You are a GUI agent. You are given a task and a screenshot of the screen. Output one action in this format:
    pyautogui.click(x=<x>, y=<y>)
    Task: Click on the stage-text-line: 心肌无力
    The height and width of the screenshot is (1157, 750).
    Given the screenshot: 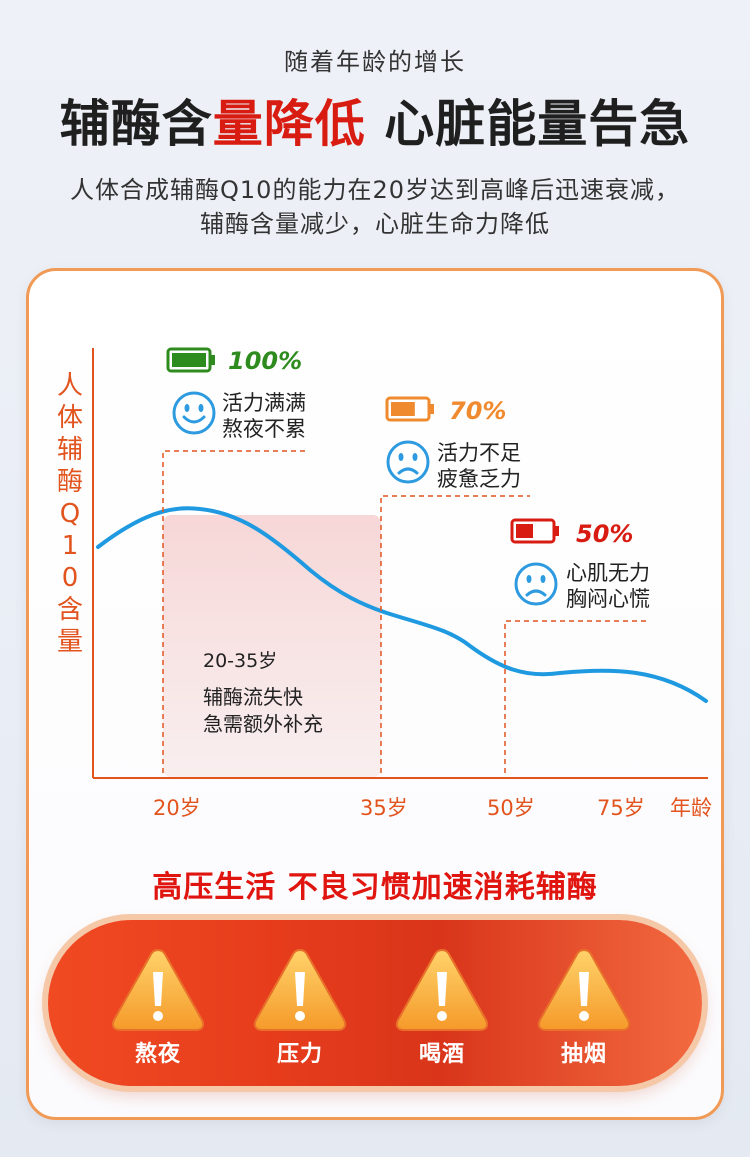 What is the action you would take?
    pyautogui.click(x=608, y=573)
    